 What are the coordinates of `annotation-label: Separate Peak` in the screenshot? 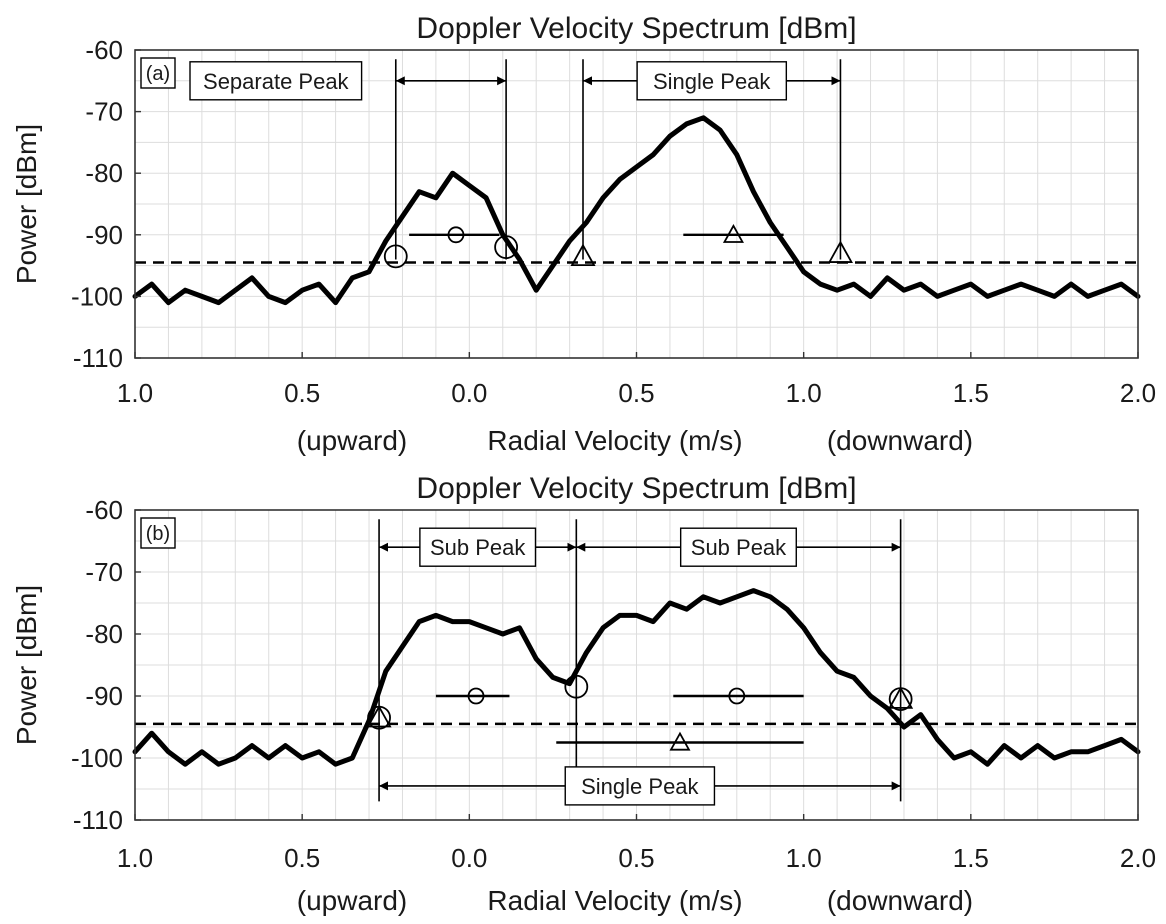 It's located at (276, 81).